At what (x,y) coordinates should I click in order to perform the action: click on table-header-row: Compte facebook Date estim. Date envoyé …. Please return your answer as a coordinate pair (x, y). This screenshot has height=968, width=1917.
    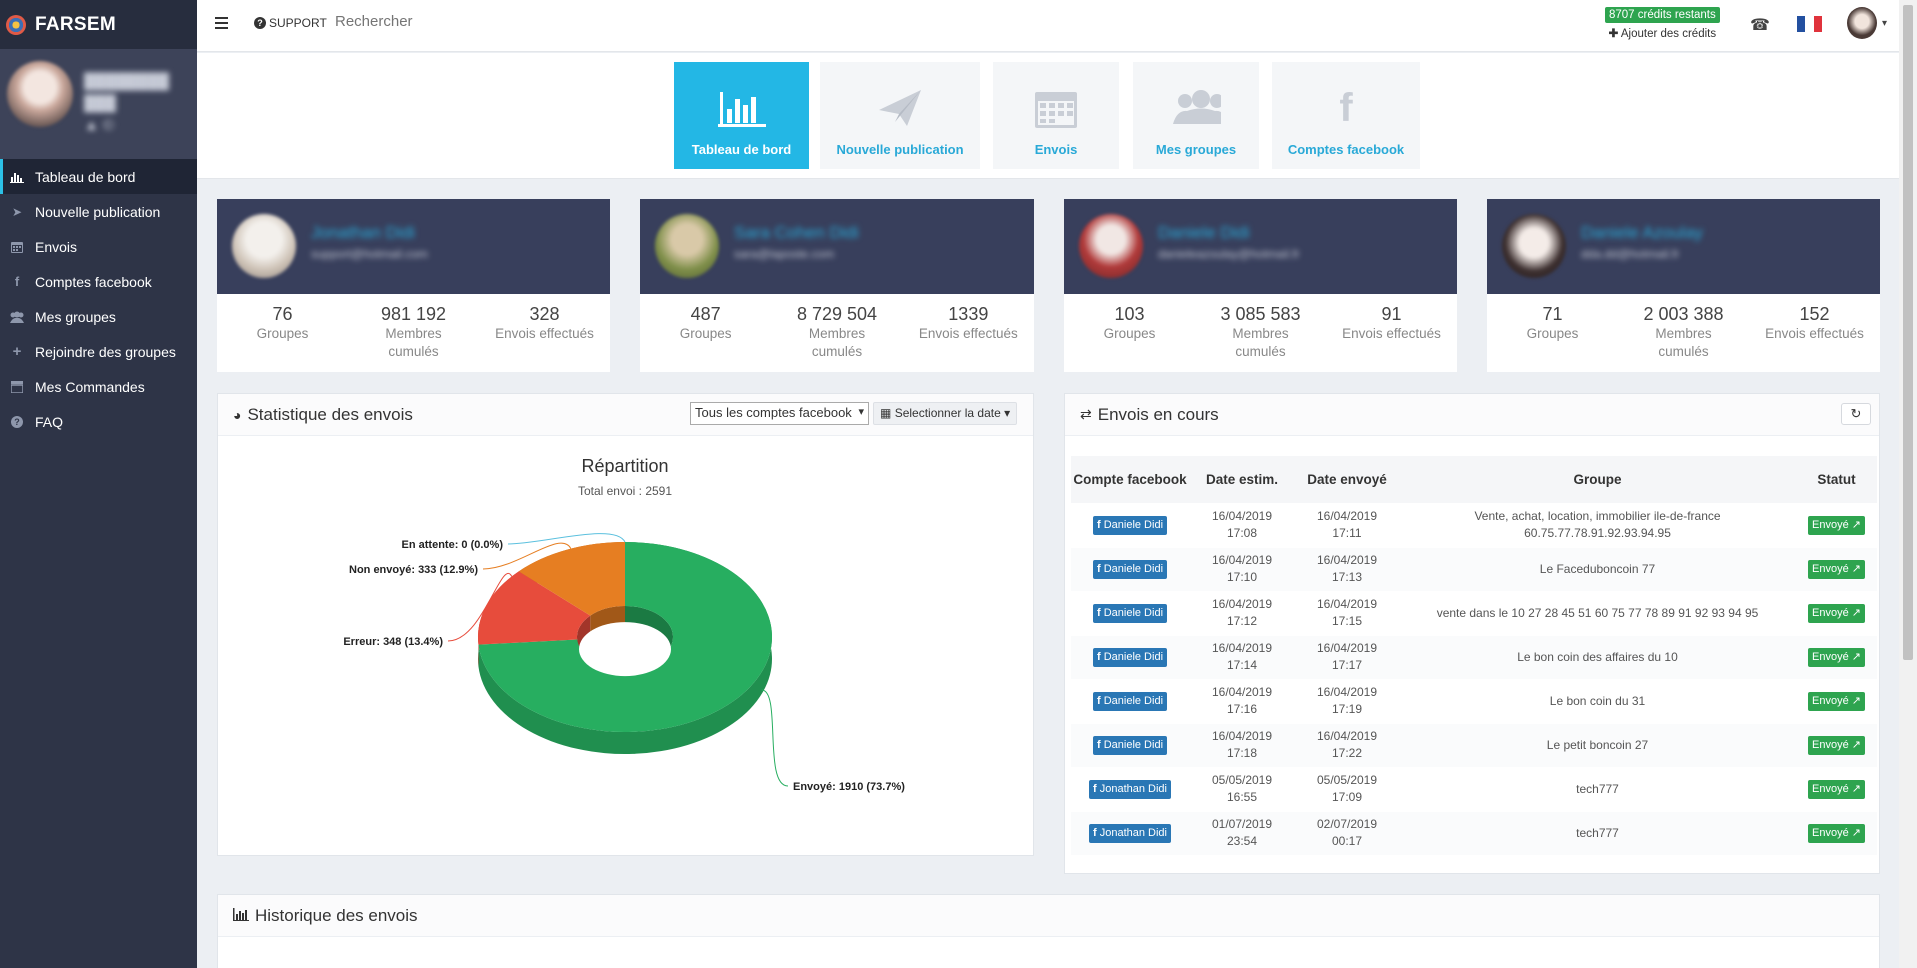
    Looking at the image, I should click on (1474, 479).